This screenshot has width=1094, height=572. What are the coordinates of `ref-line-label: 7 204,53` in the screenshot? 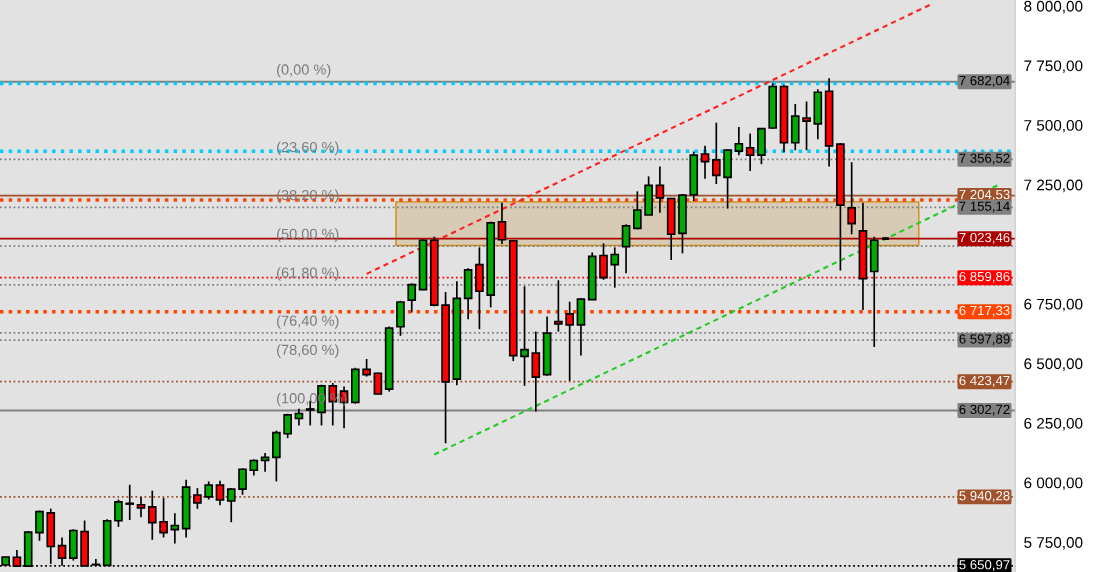 It's located at (984, 195).